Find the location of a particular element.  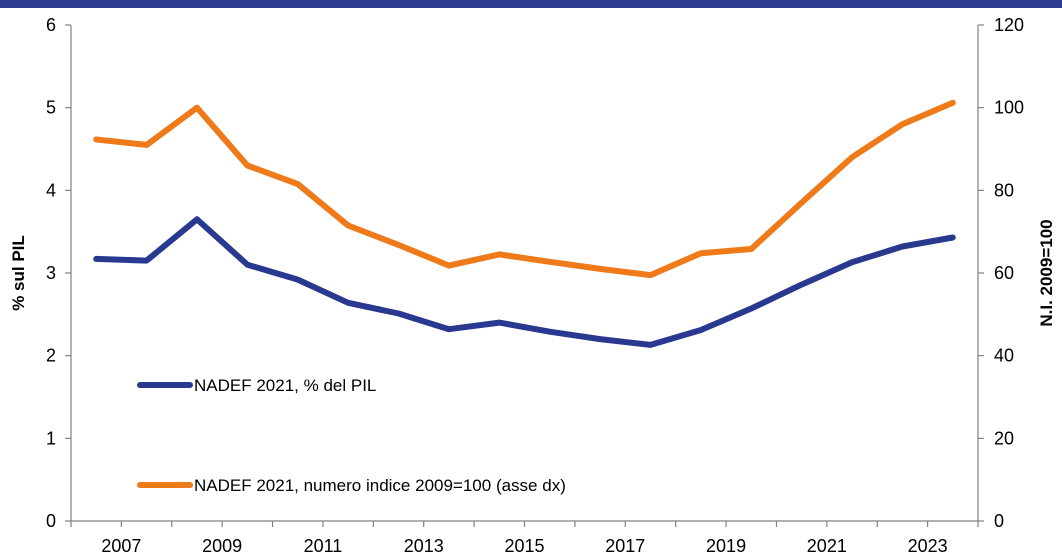

x-tick-label: 2009 is located at coordinates (222, 545).